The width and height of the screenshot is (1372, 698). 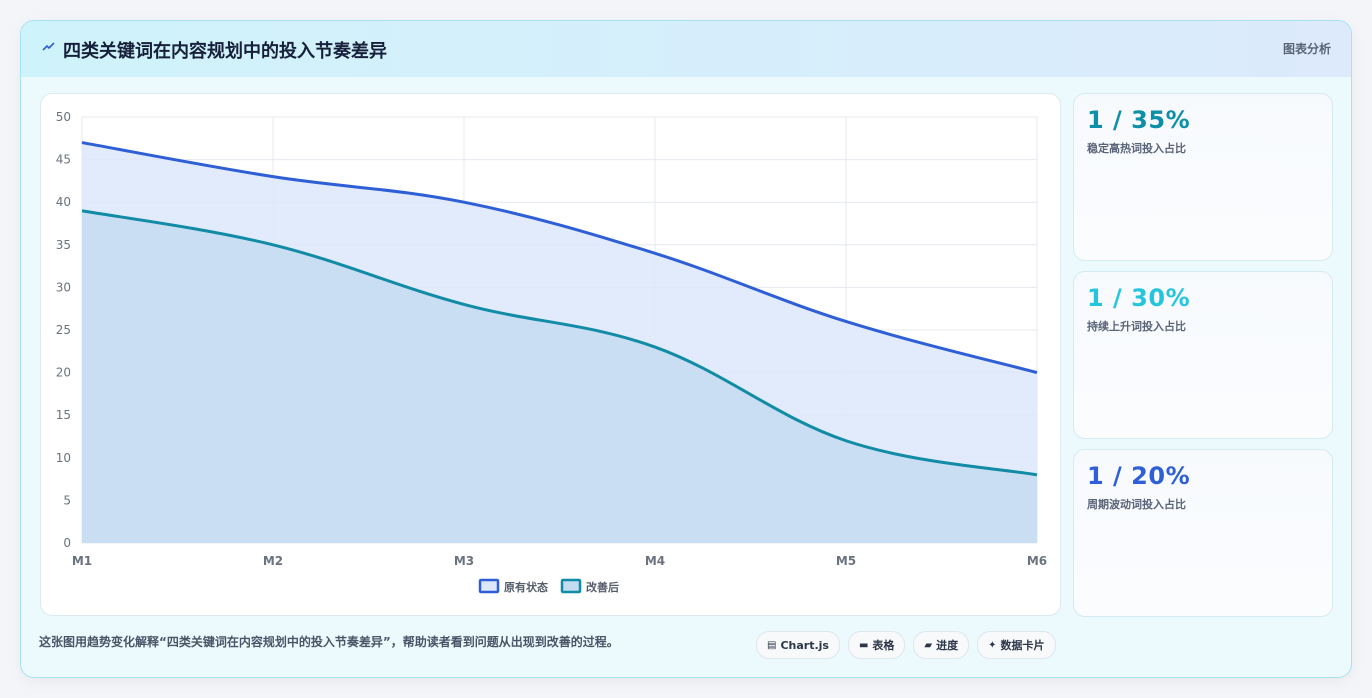 I want to click on stat-card-2: 1 / 30% 持续上升词投入占比, so click(x=1203, y=355).